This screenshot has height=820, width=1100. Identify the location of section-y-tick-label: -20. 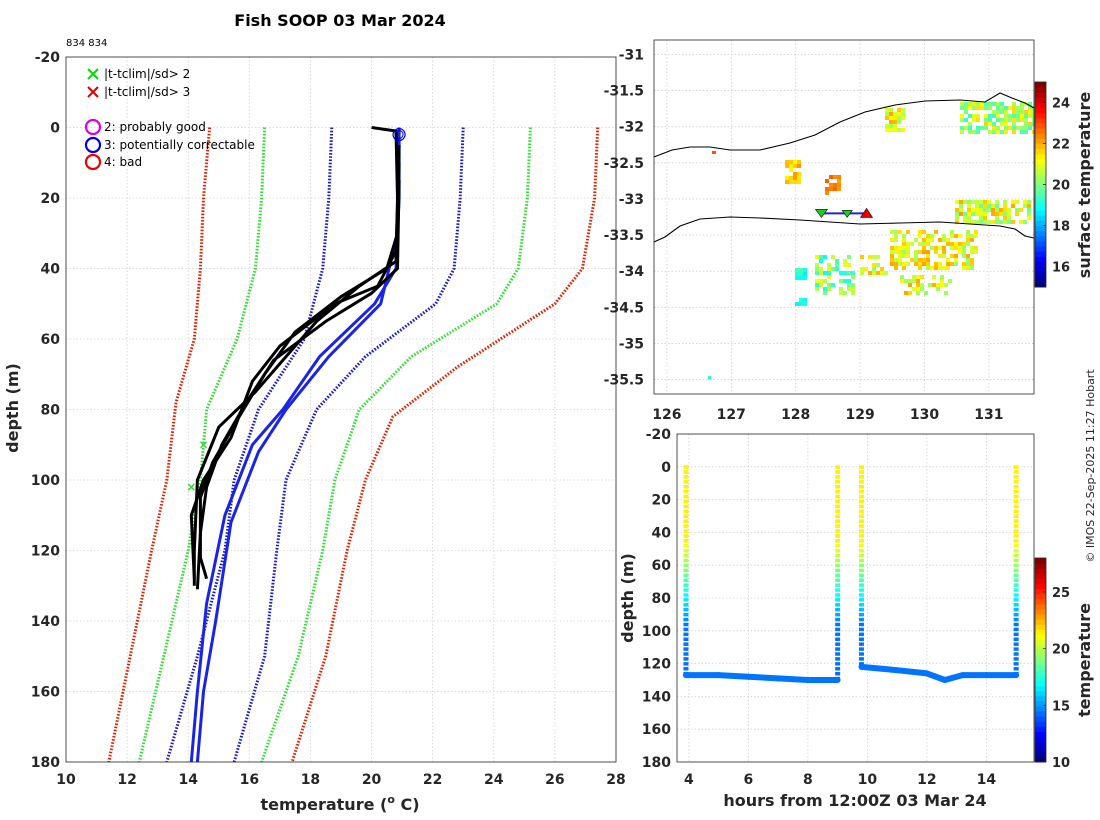
(659, 435).